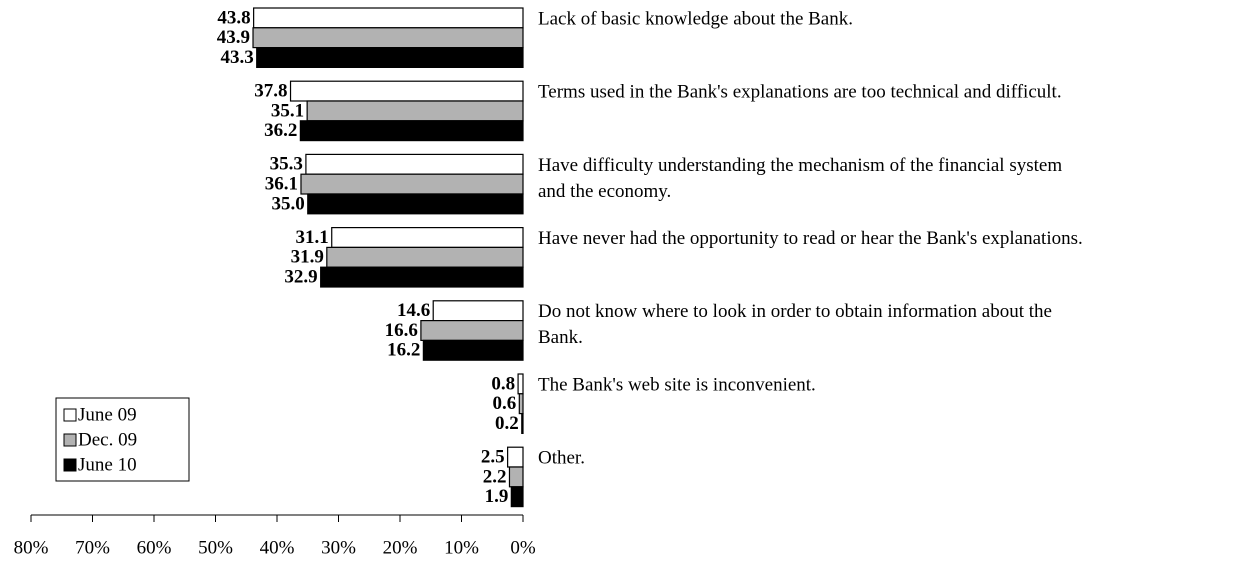 The height and width of the screenshot is (561, 1243). Describe the element at coordinates (401, 330) in the screenshot. I see `value-label: 16.6` at that location.